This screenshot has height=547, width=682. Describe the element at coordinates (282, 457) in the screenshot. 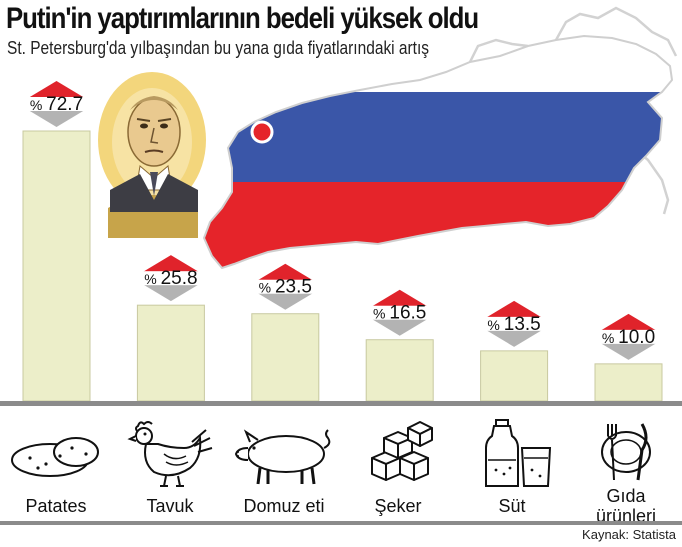

I see `pig-icon` at that location.